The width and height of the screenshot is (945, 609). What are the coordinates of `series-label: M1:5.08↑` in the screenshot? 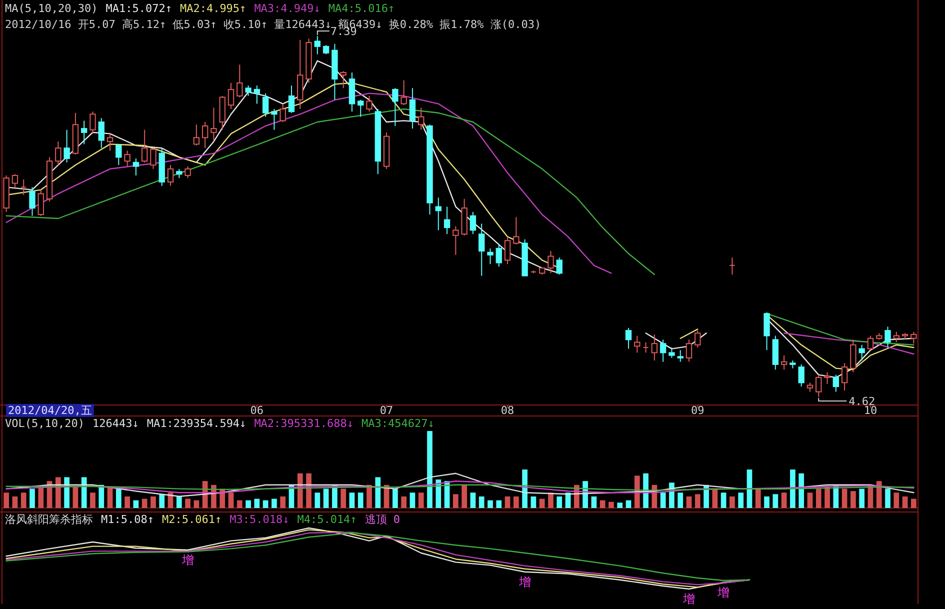 It's located at (127, 519).